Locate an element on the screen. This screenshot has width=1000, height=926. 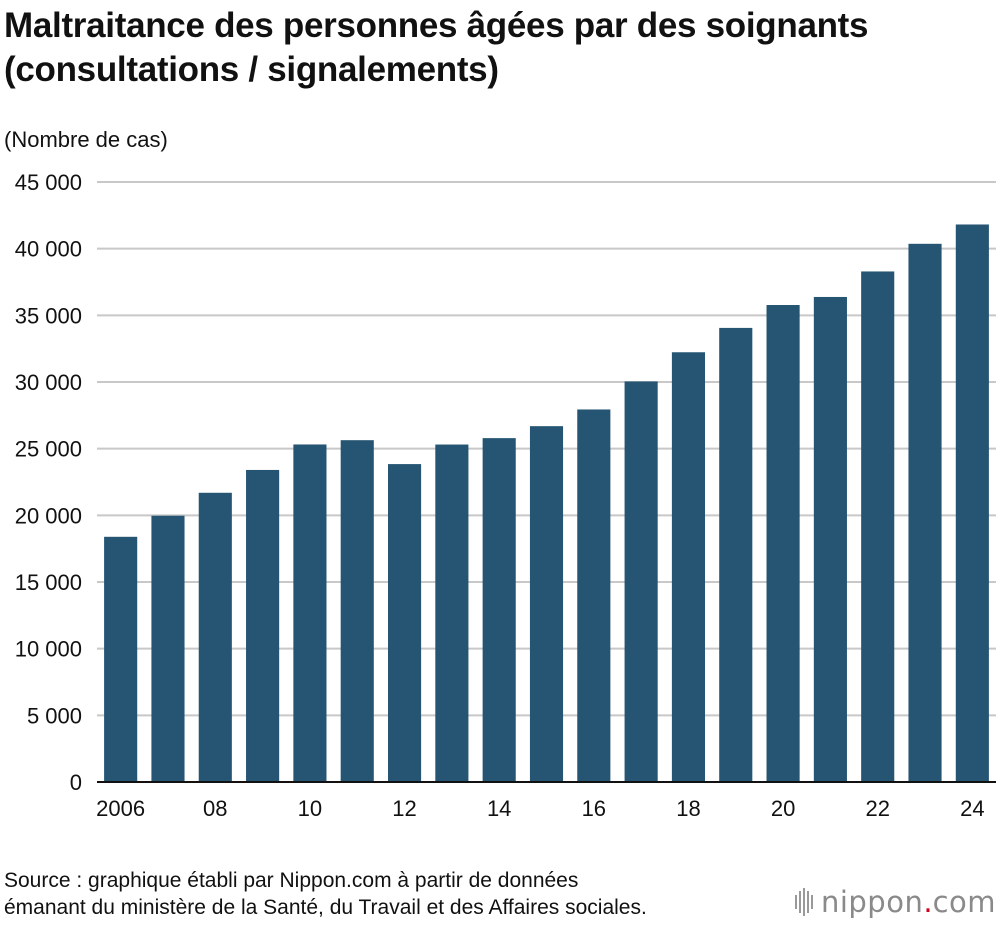
y-tick-label: 10 000 is located at coordinates (48, 649).